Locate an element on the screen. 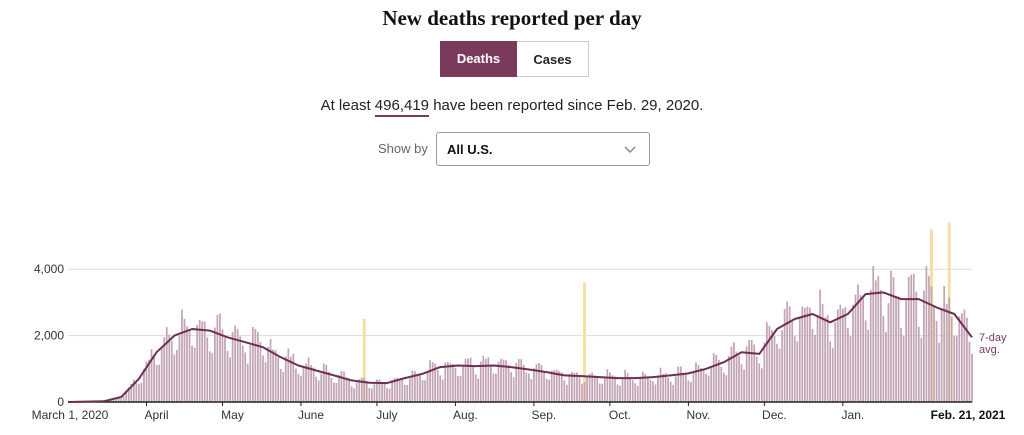  cases-tab-button: Cases is located at coordinates (553, 59).